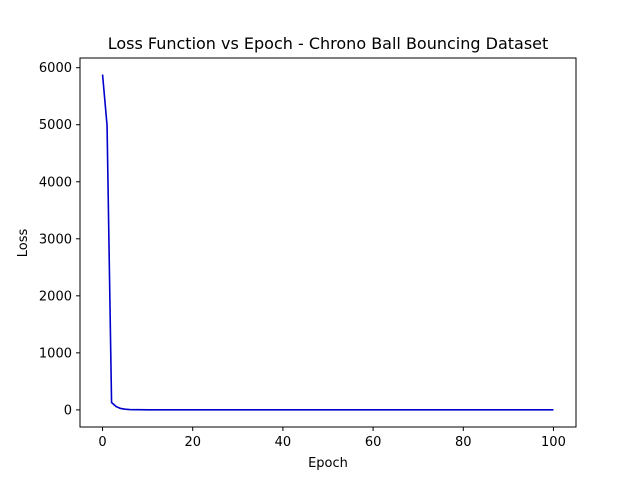 The height and width of the screenshot is (480, 640). What do you see at coordinates (553, 442) in the screenshot?
I see `x-tick-label: 100` at bounding box center [553, 442].